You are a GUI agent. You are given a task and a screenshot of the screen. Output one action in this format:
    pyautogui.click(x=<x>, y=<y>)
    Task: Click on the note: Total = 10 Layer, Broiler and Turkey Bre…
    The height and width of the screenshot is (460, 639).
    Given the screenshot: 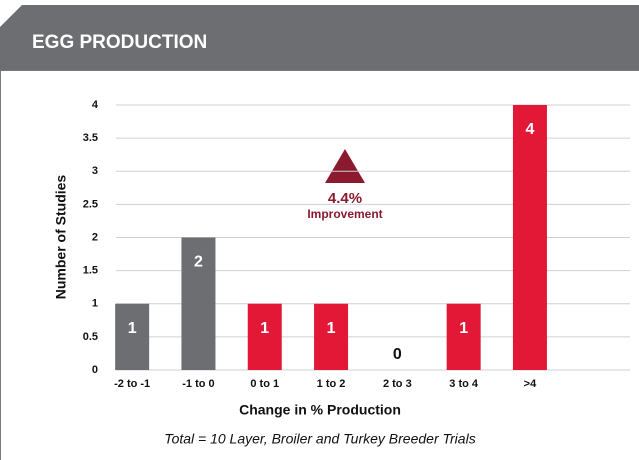 What is the action you would take?
    pyautogui.click(x=319, y=439)
    